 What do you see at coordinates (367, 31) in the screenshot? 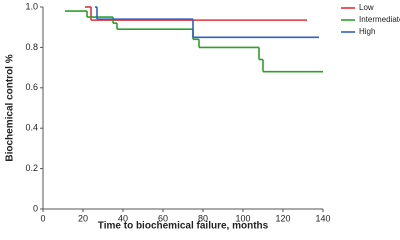
I see `legend-label: High` at bounding box center [367, 31].